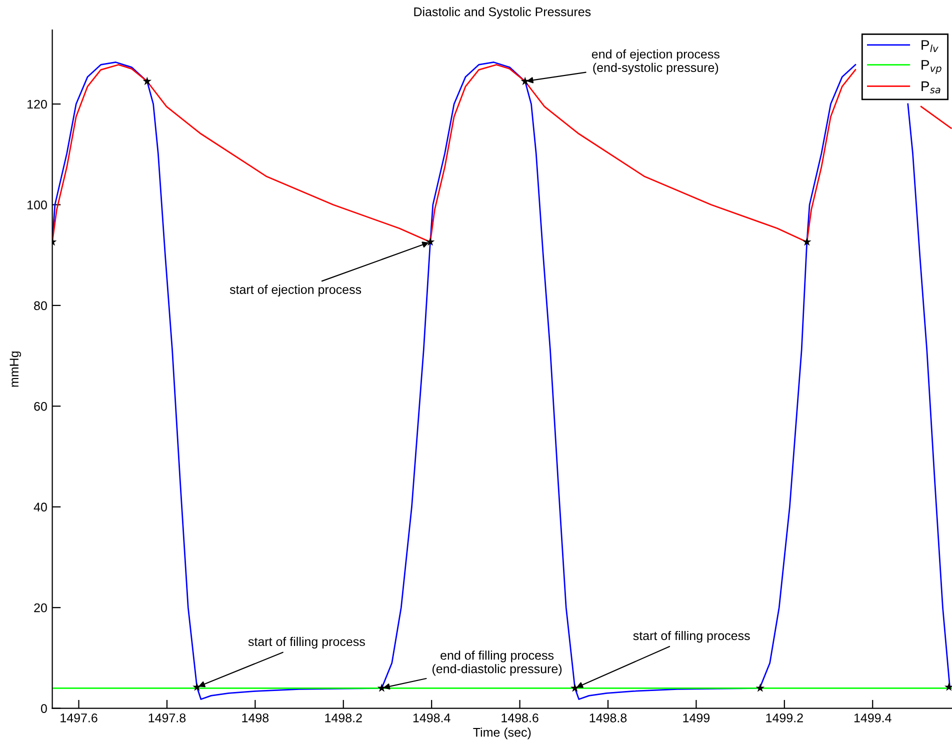 The width and height of the screenshot is (952, 745). What do you see at coordinates (932, 67) in the screenshot?
I see `legend-label: P$_{vp}$` at bounding box center [932, 67].